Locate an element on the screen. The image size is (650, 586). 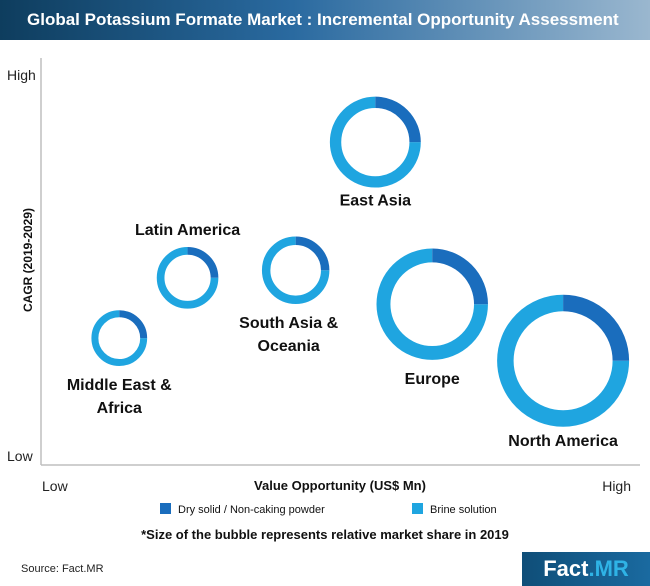
x-axis-low-label: Low is located at coordinates (55, 486).